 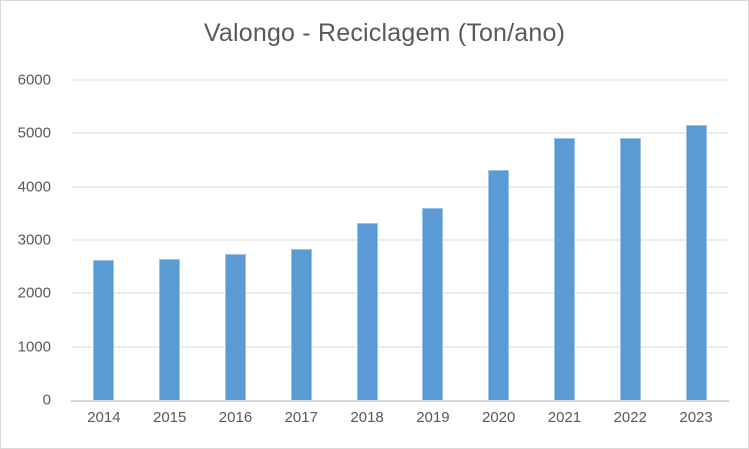 I want to click on y-axis-tick-label: 4000, so click(x=34, y=187).